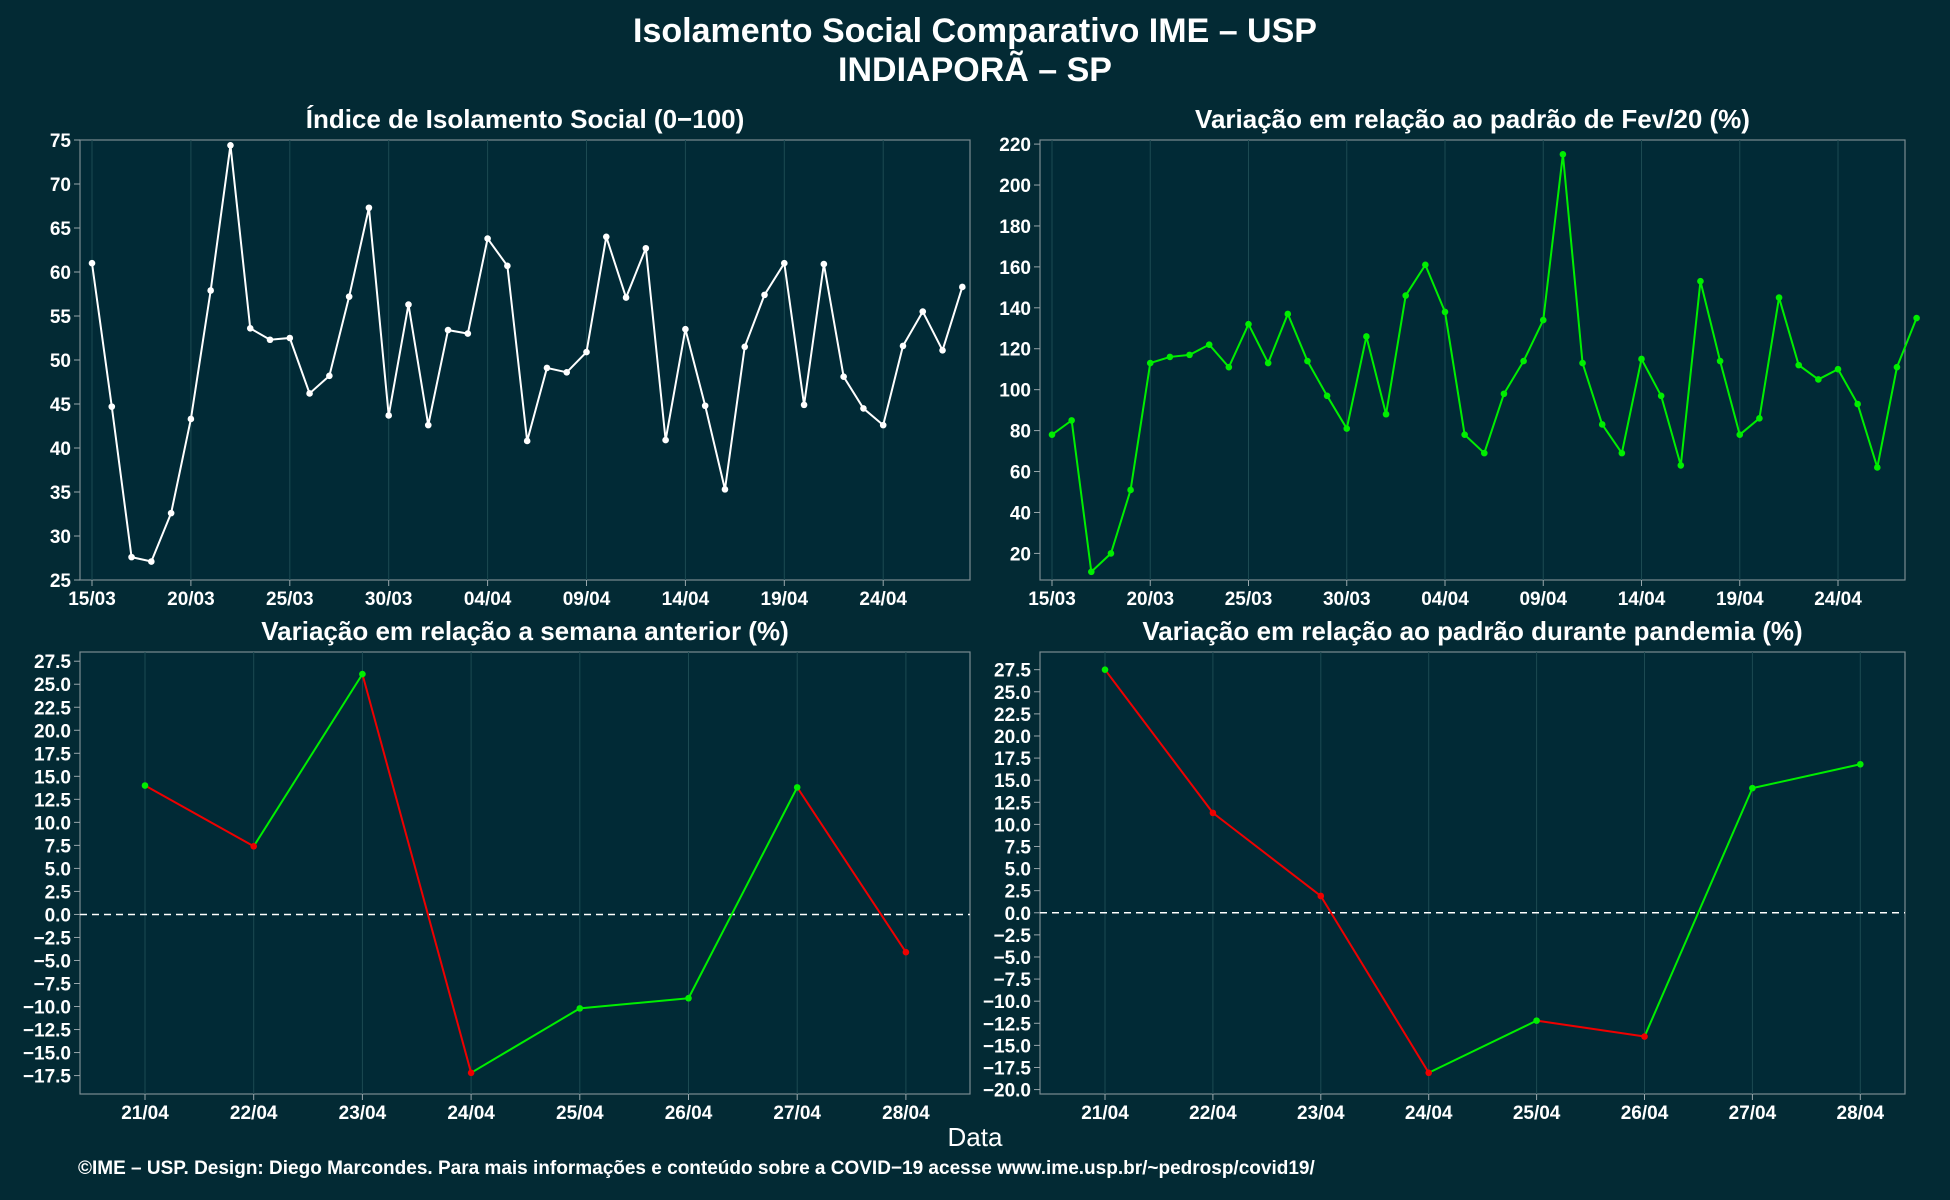 The height and width of the screenshot is (1200, 1950). What do you see at coordinates (1015, 227) in the screenshot?
I see `y-tick-label: 180` at bounding box center [1015, 227].